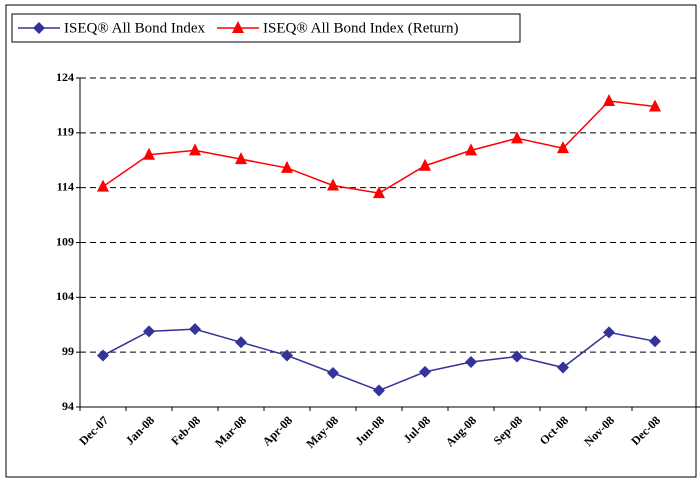  What do you see at coordinates (68, 406) in the screenshot?
I see `y-tick-label: 94` at bounding box center [68, 406].